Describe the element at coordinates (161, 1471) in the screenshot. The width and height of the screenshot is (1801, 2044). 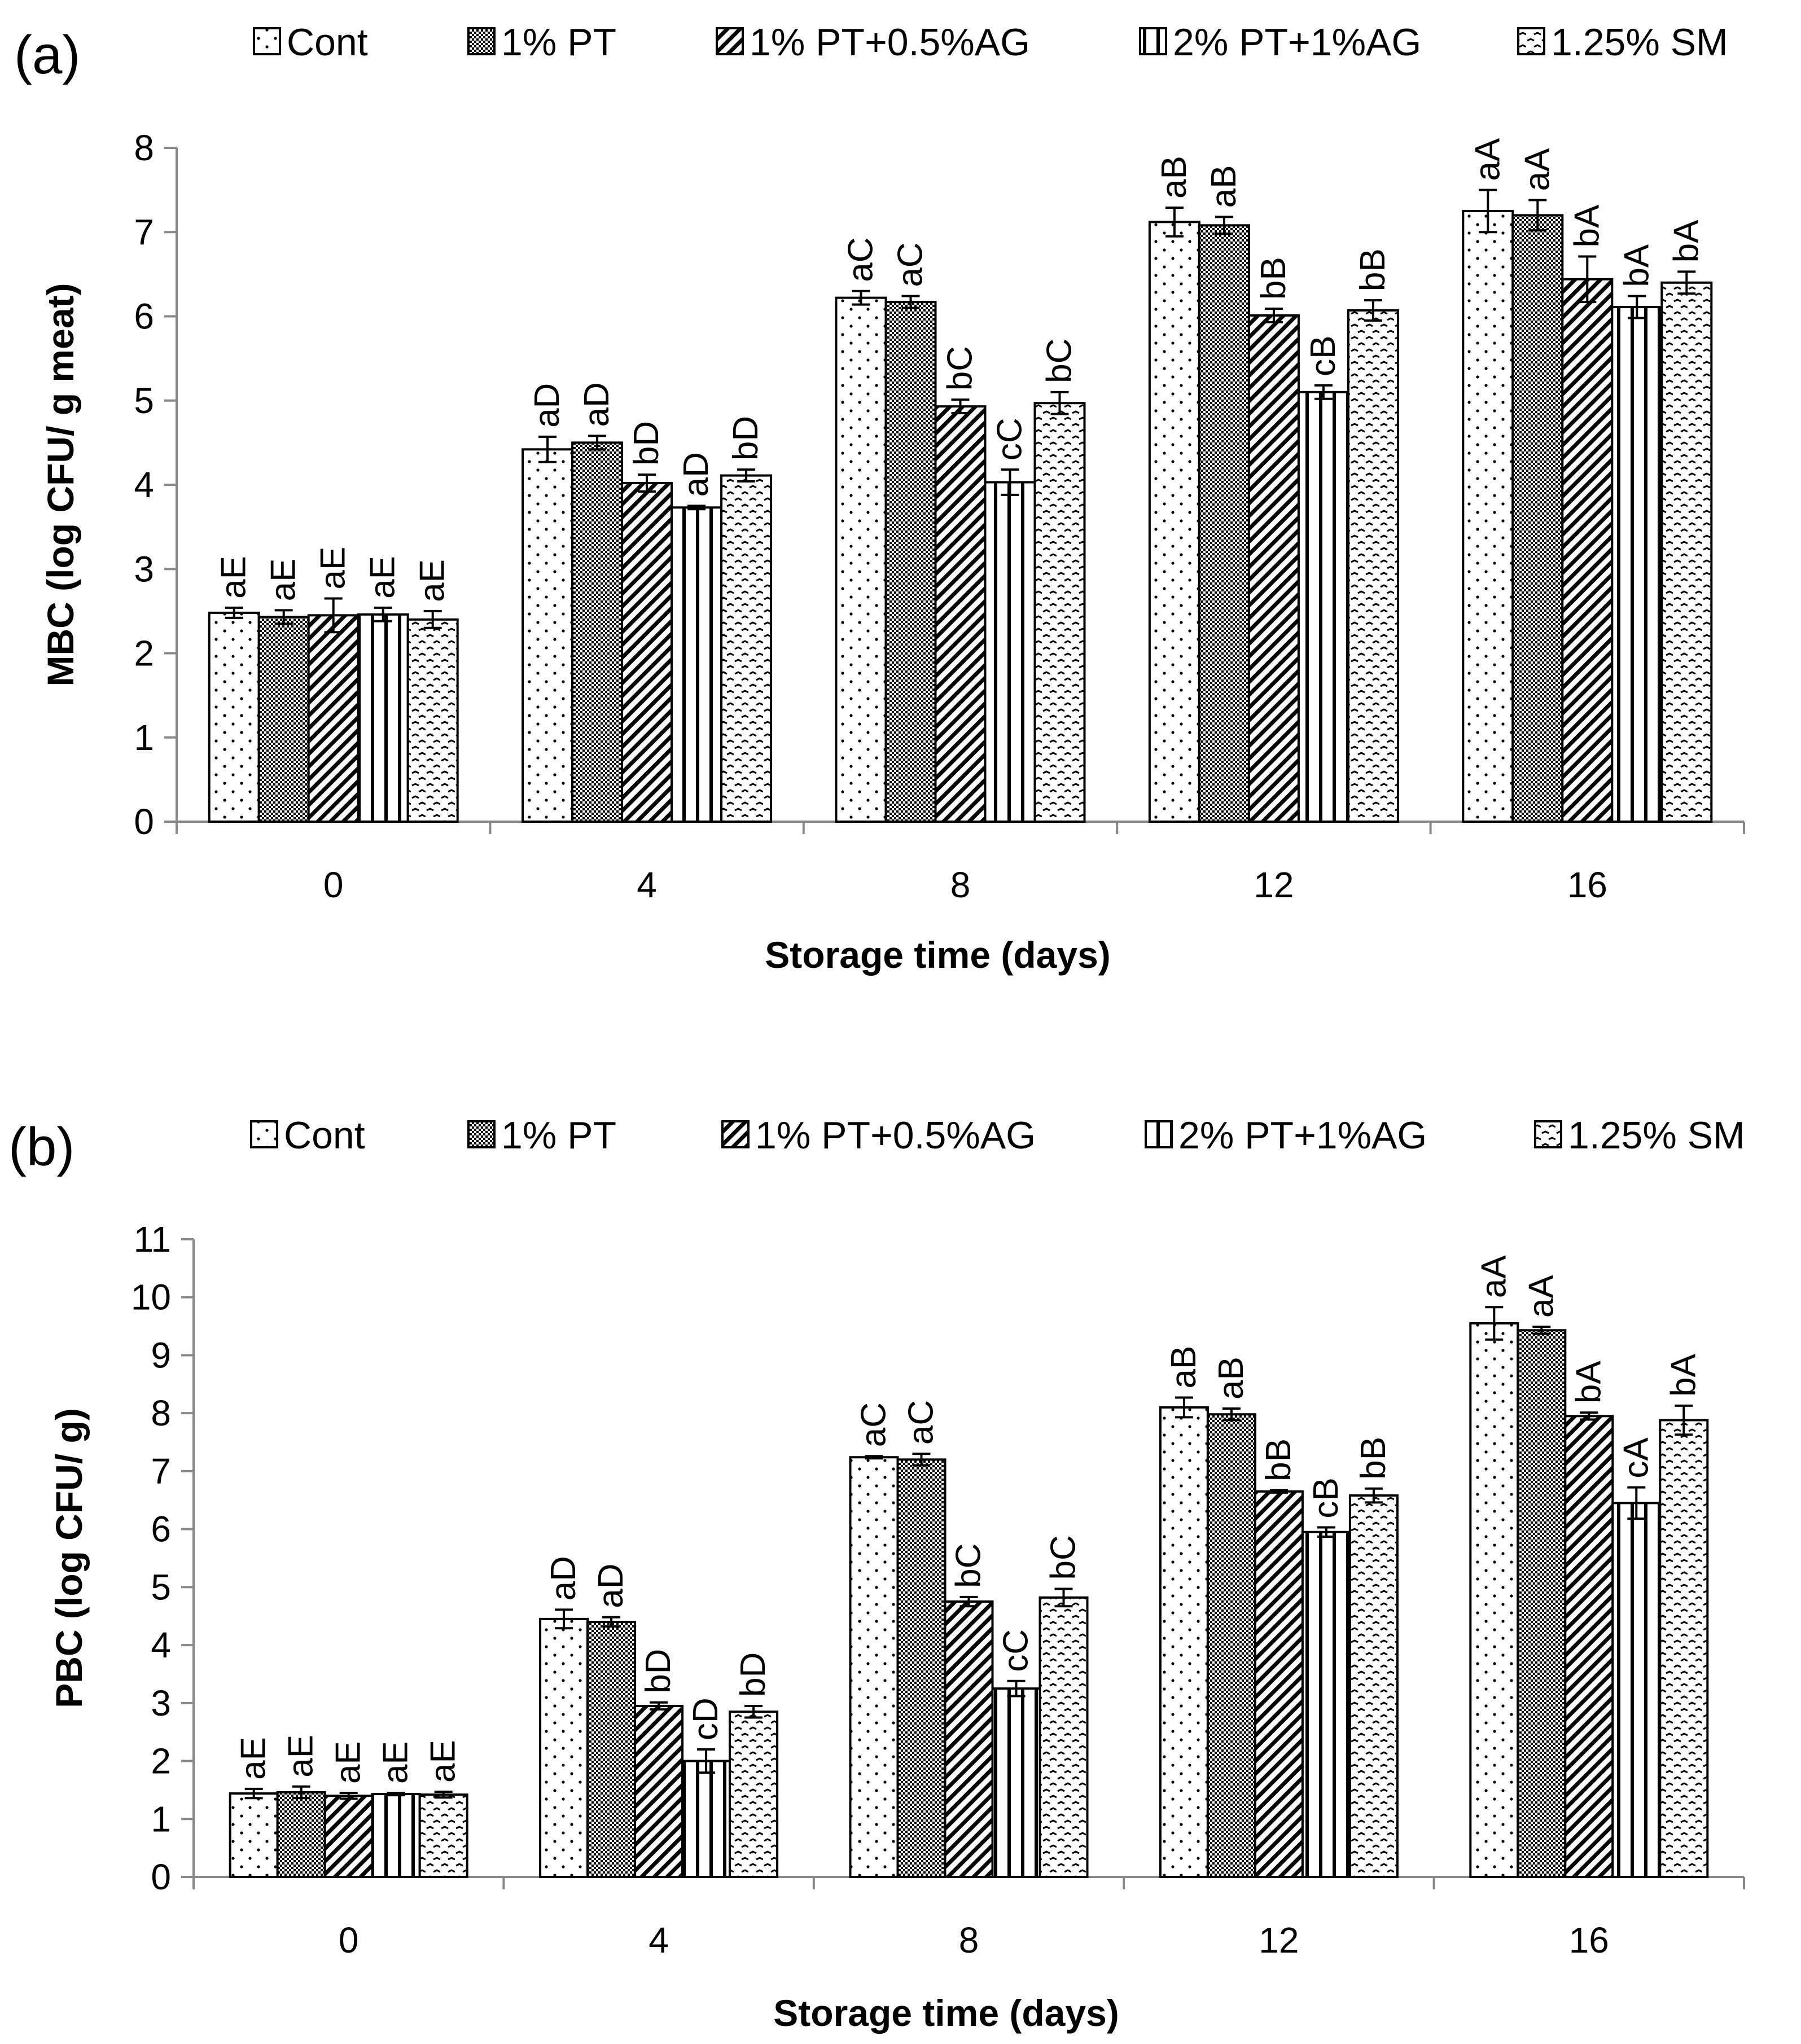
I see `y-tick-label: 7` at that location.